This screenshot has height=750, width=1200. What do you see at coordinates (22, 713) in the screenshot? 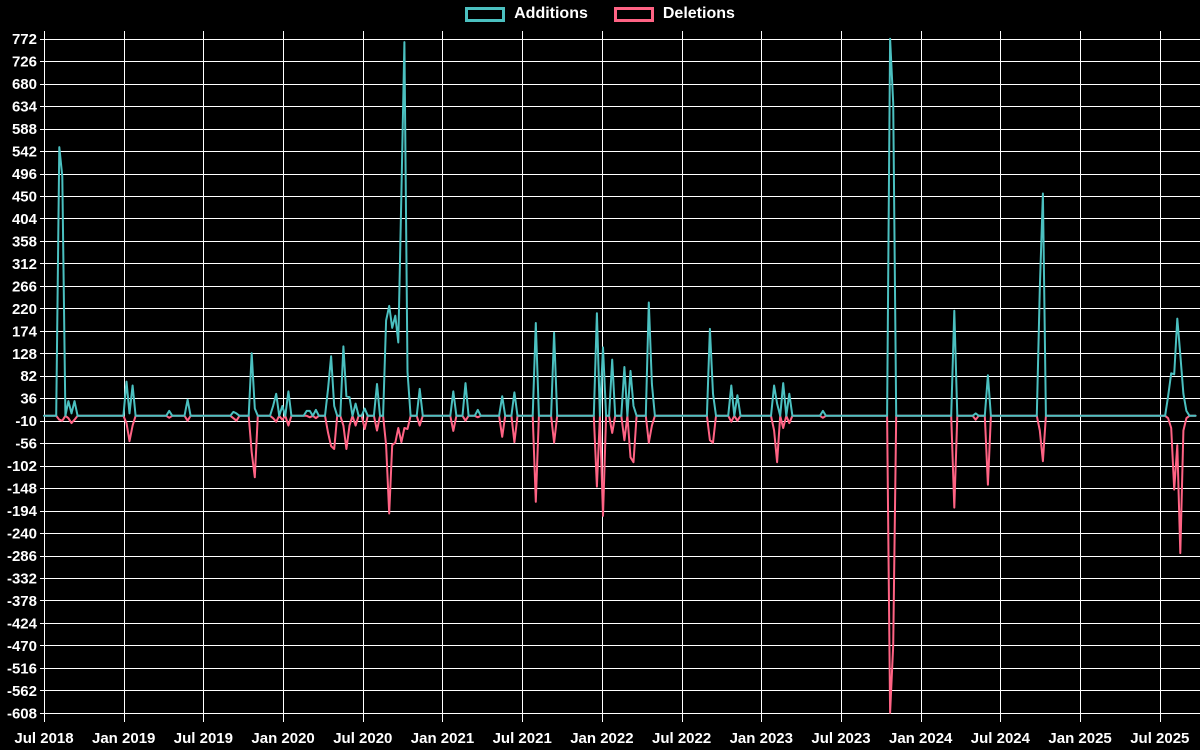
I see `y-tick-label: -608` at bounding box center [22, 713].